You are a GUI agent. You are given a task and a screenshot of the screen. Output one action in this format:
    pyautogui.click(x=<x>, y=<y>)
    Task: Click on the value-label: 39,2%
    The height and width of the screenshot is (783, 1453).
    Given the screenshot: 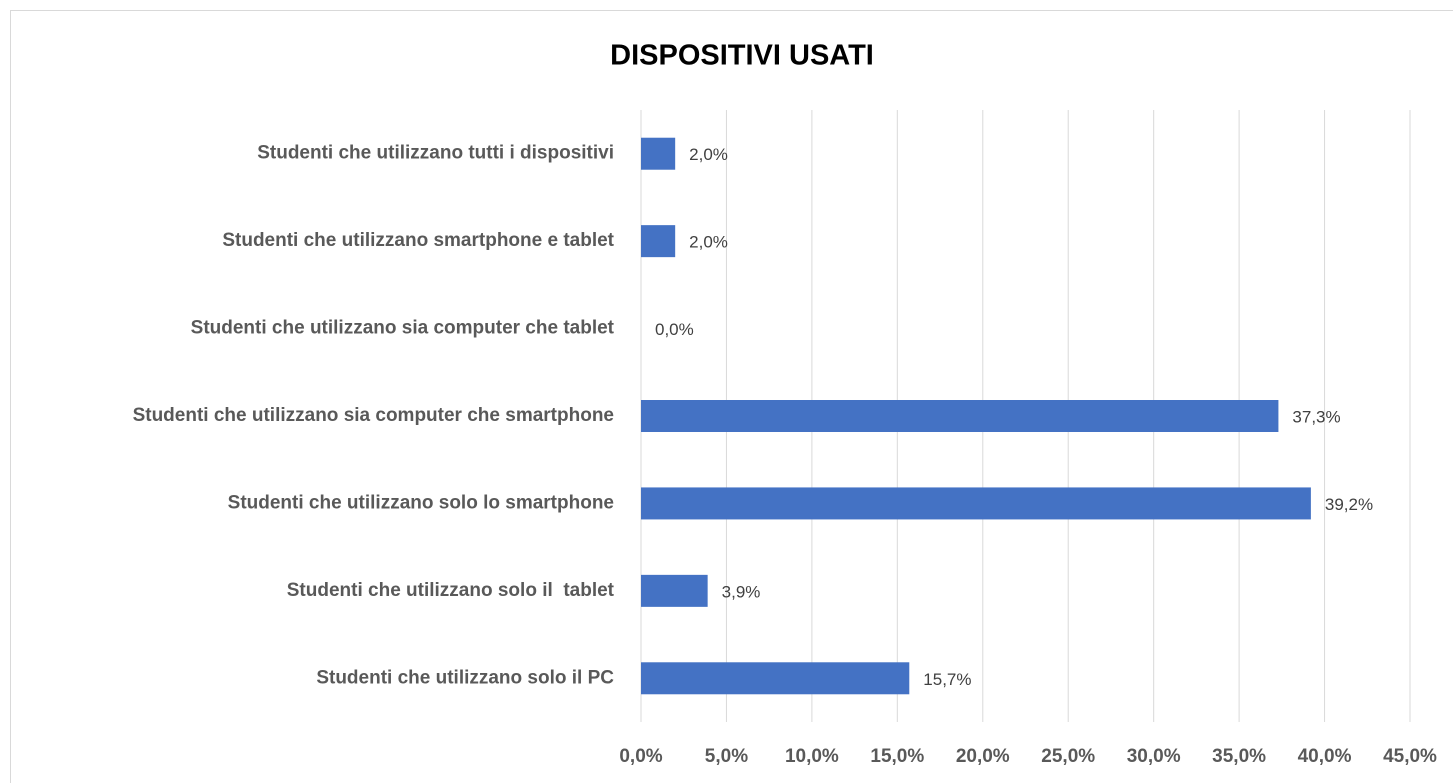 What is the action you would take?
    pyautogui.click(x=1349, y=504)
    